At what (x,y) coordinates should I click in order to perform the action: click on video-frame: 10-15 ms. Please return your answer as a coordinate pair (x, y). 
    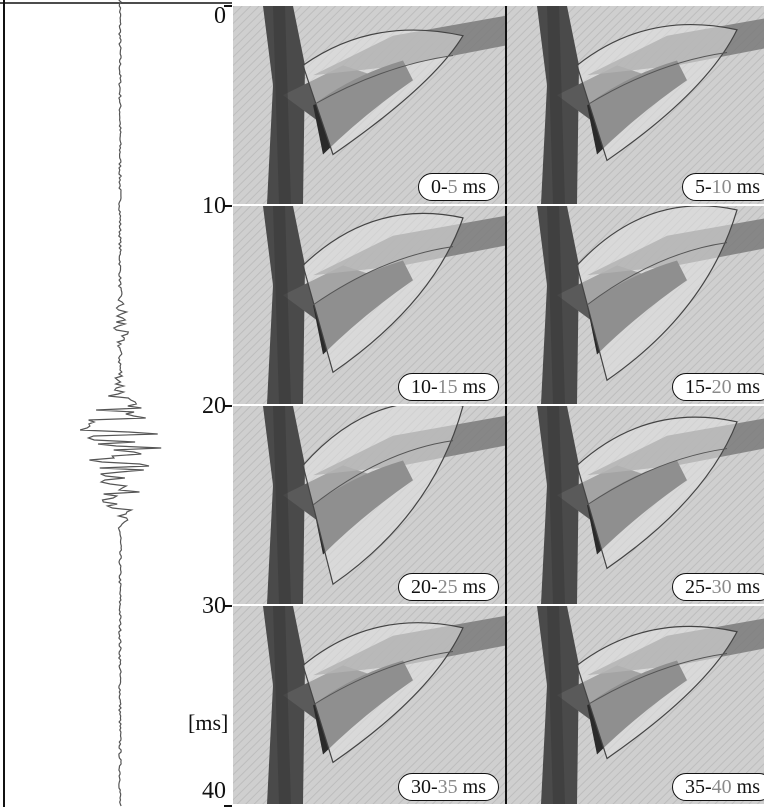
    Looking at the image, I should click on (370, 305).